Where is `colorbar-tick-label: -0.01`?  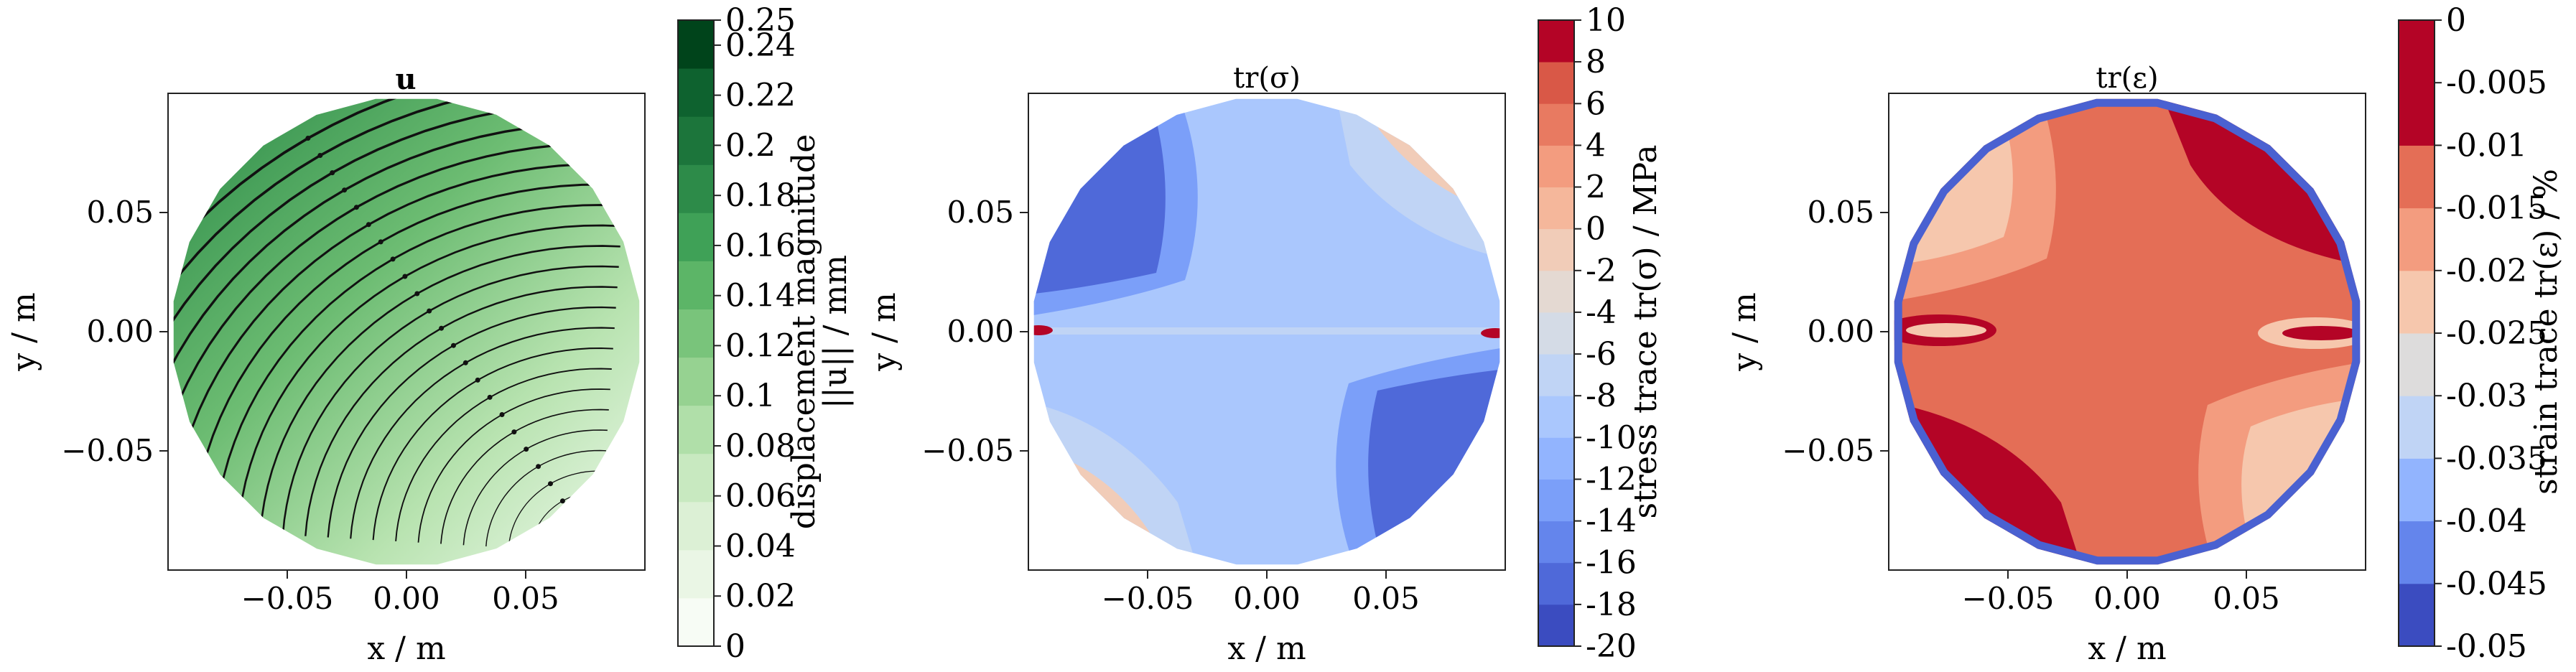 colorbar-tick-label: -0.01 is located at coordinates (2486, 145).